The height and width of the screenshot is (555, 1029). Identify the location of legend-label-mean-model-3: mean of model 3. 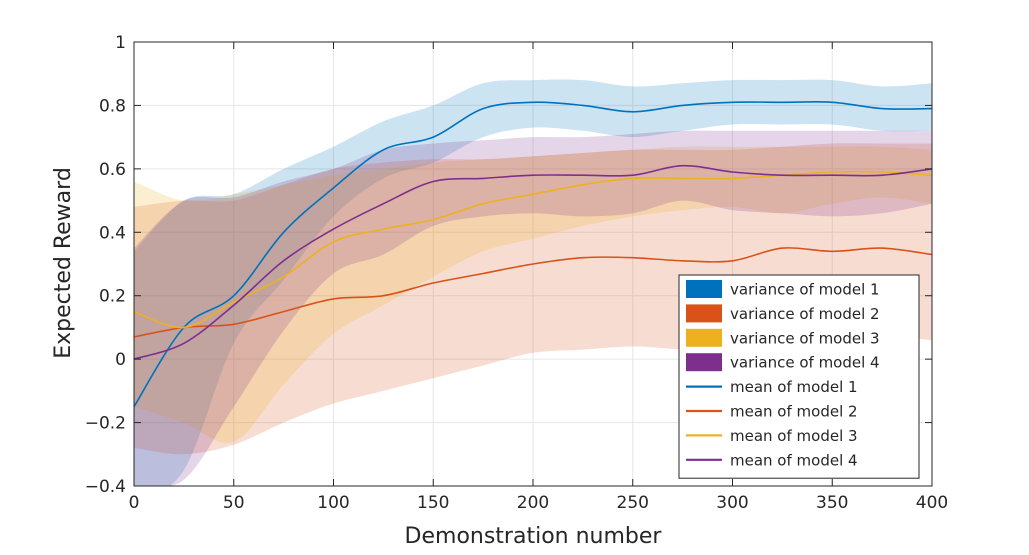
(794, 436).